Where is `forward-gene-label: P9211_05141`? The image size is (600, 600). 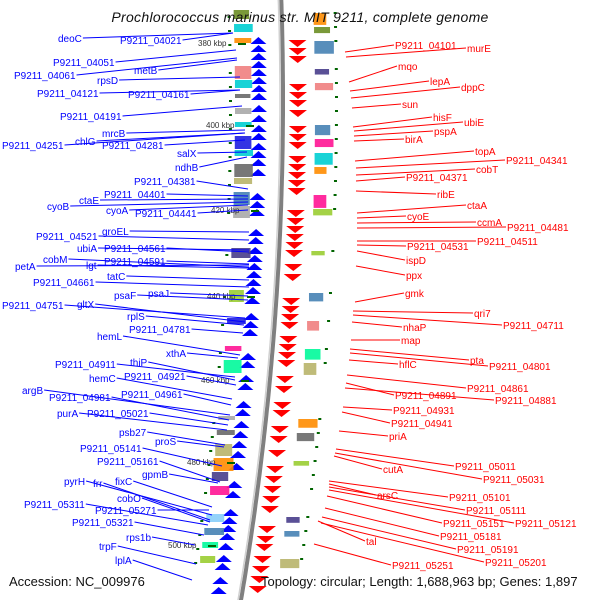
forward-gene-label: P9211_05141 is located at coordinates (111, 449).